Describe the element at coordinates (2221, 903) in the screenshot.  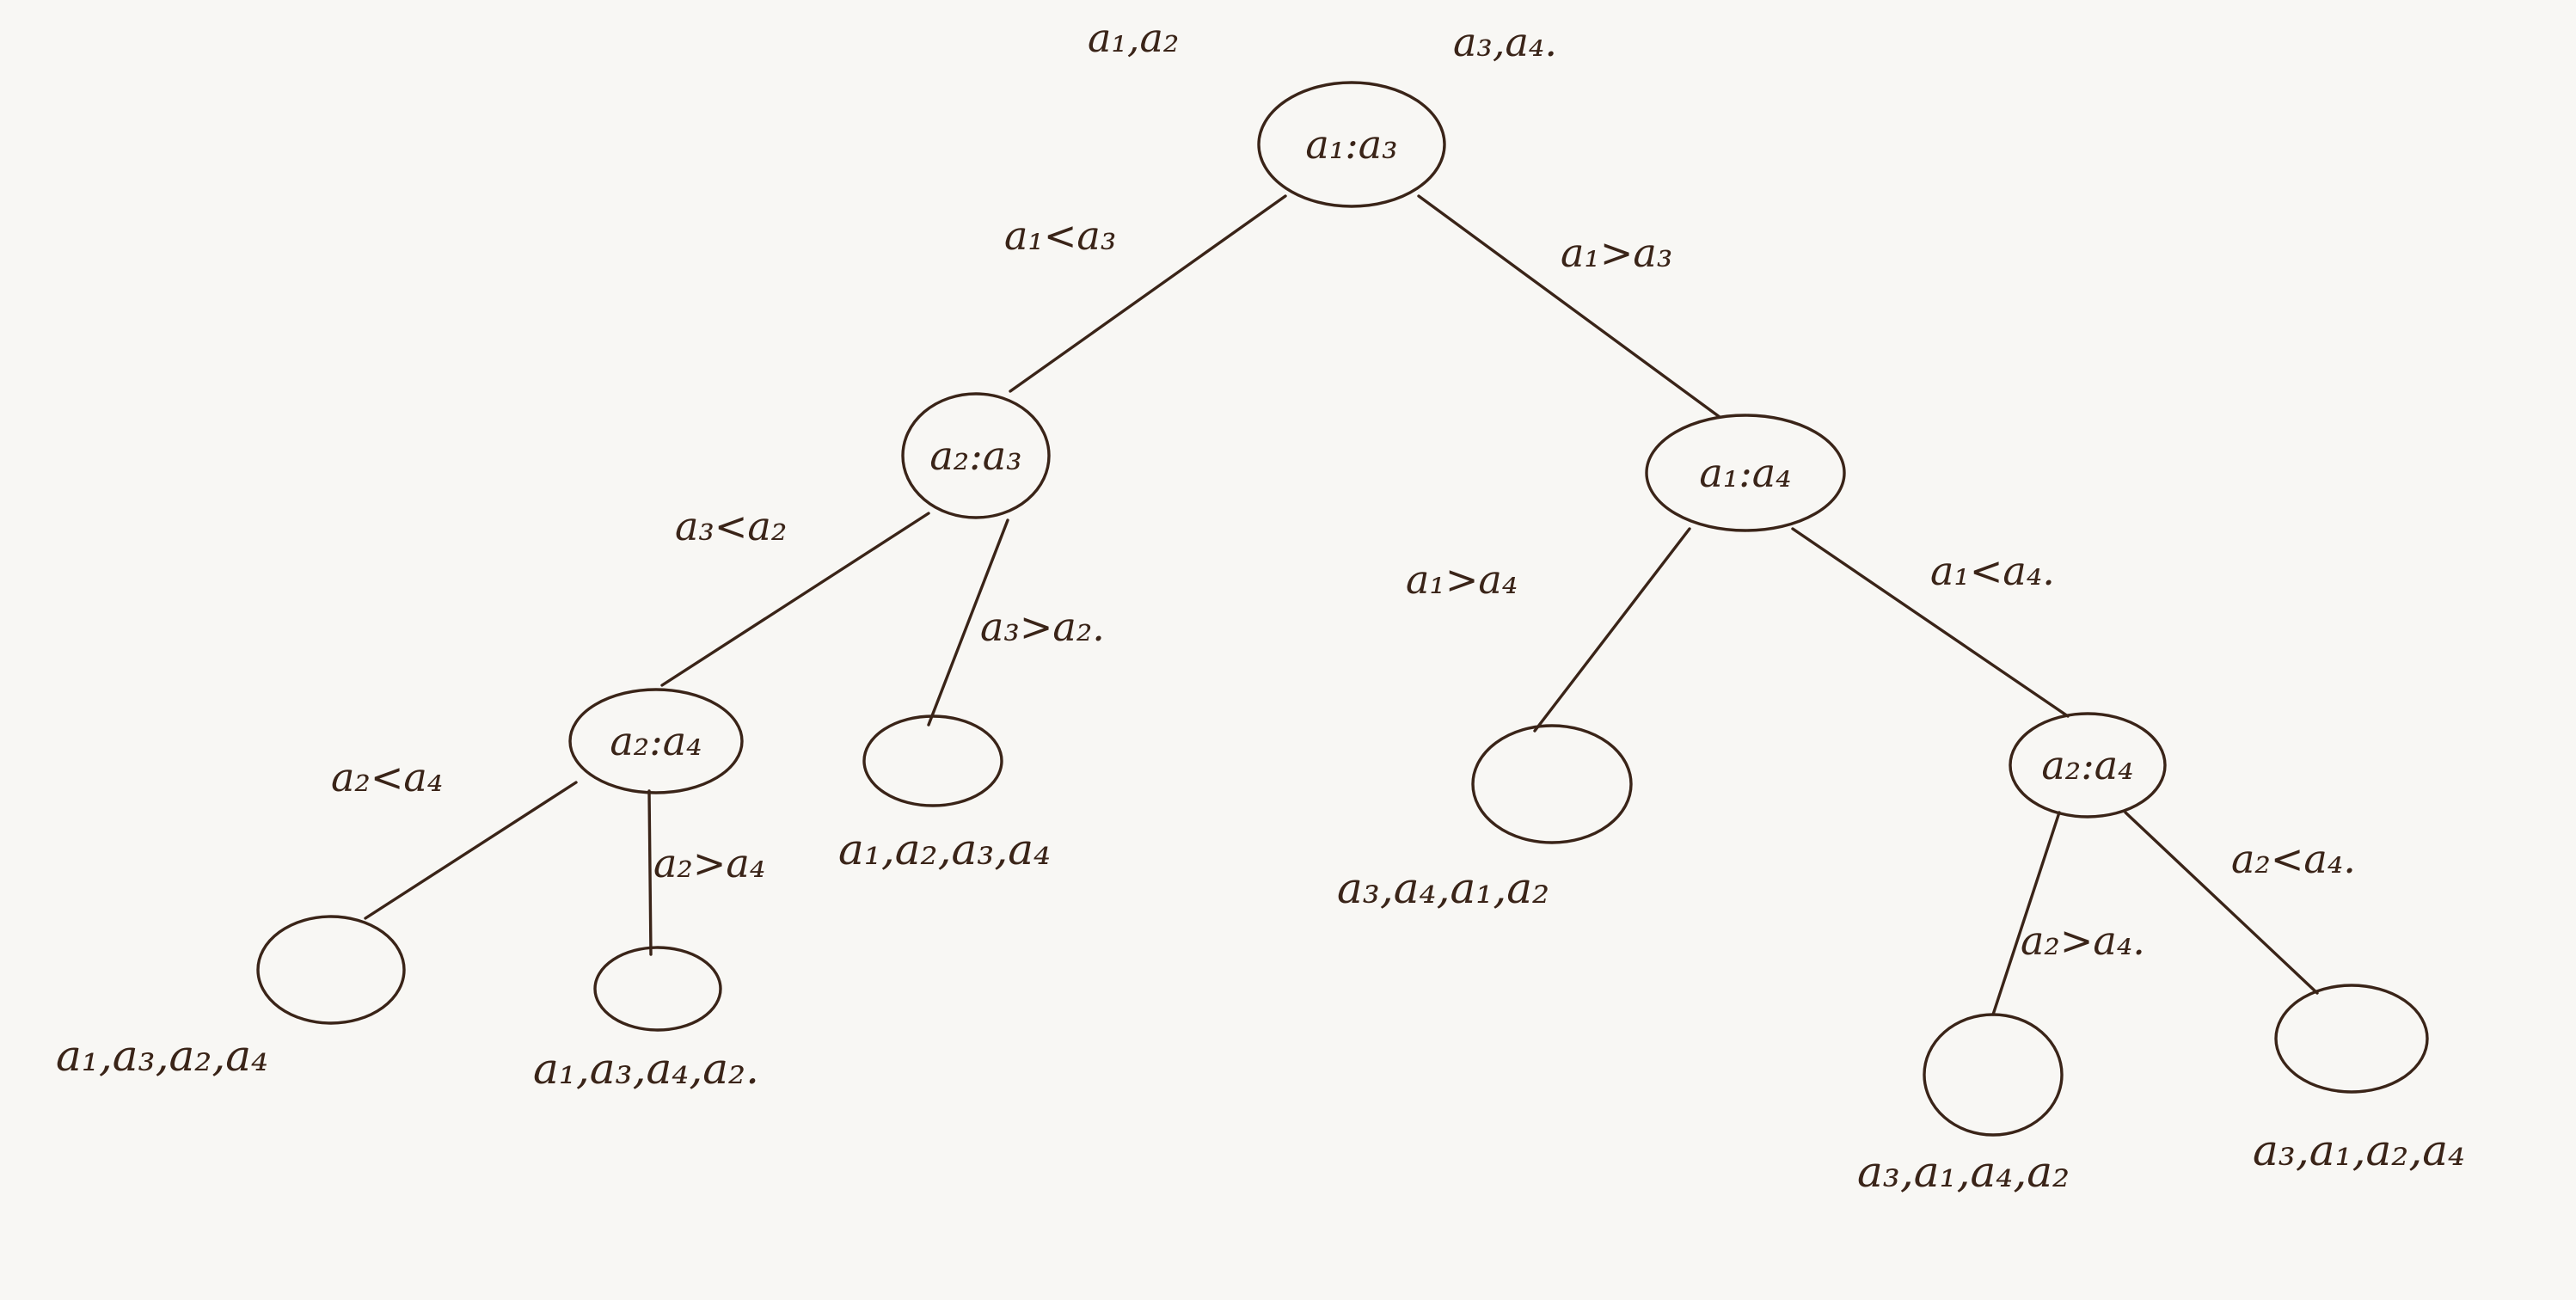
I see `edge-rr-right` at that location.